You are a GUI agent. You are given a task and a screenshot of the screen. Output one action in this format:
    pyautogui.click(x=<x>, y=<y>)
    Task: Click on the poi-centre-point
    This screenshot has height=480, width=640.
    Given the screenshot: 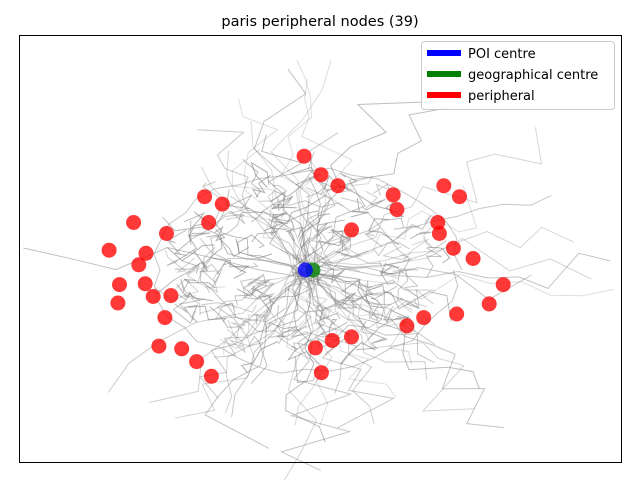 What is the action you would take?
    pyautogui.click(x=305, y=270)
    